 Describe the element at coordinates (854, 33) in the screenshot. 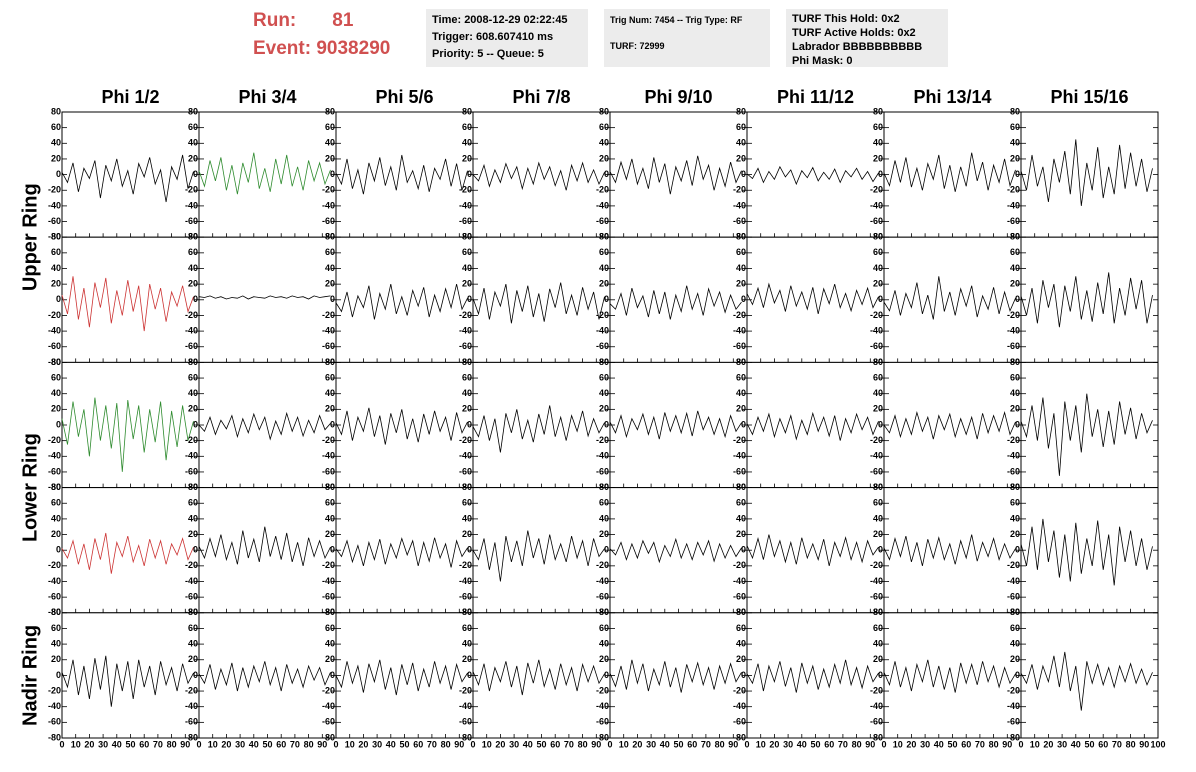

I see `info-line: TURF Active Holds: 0x2` at that location.